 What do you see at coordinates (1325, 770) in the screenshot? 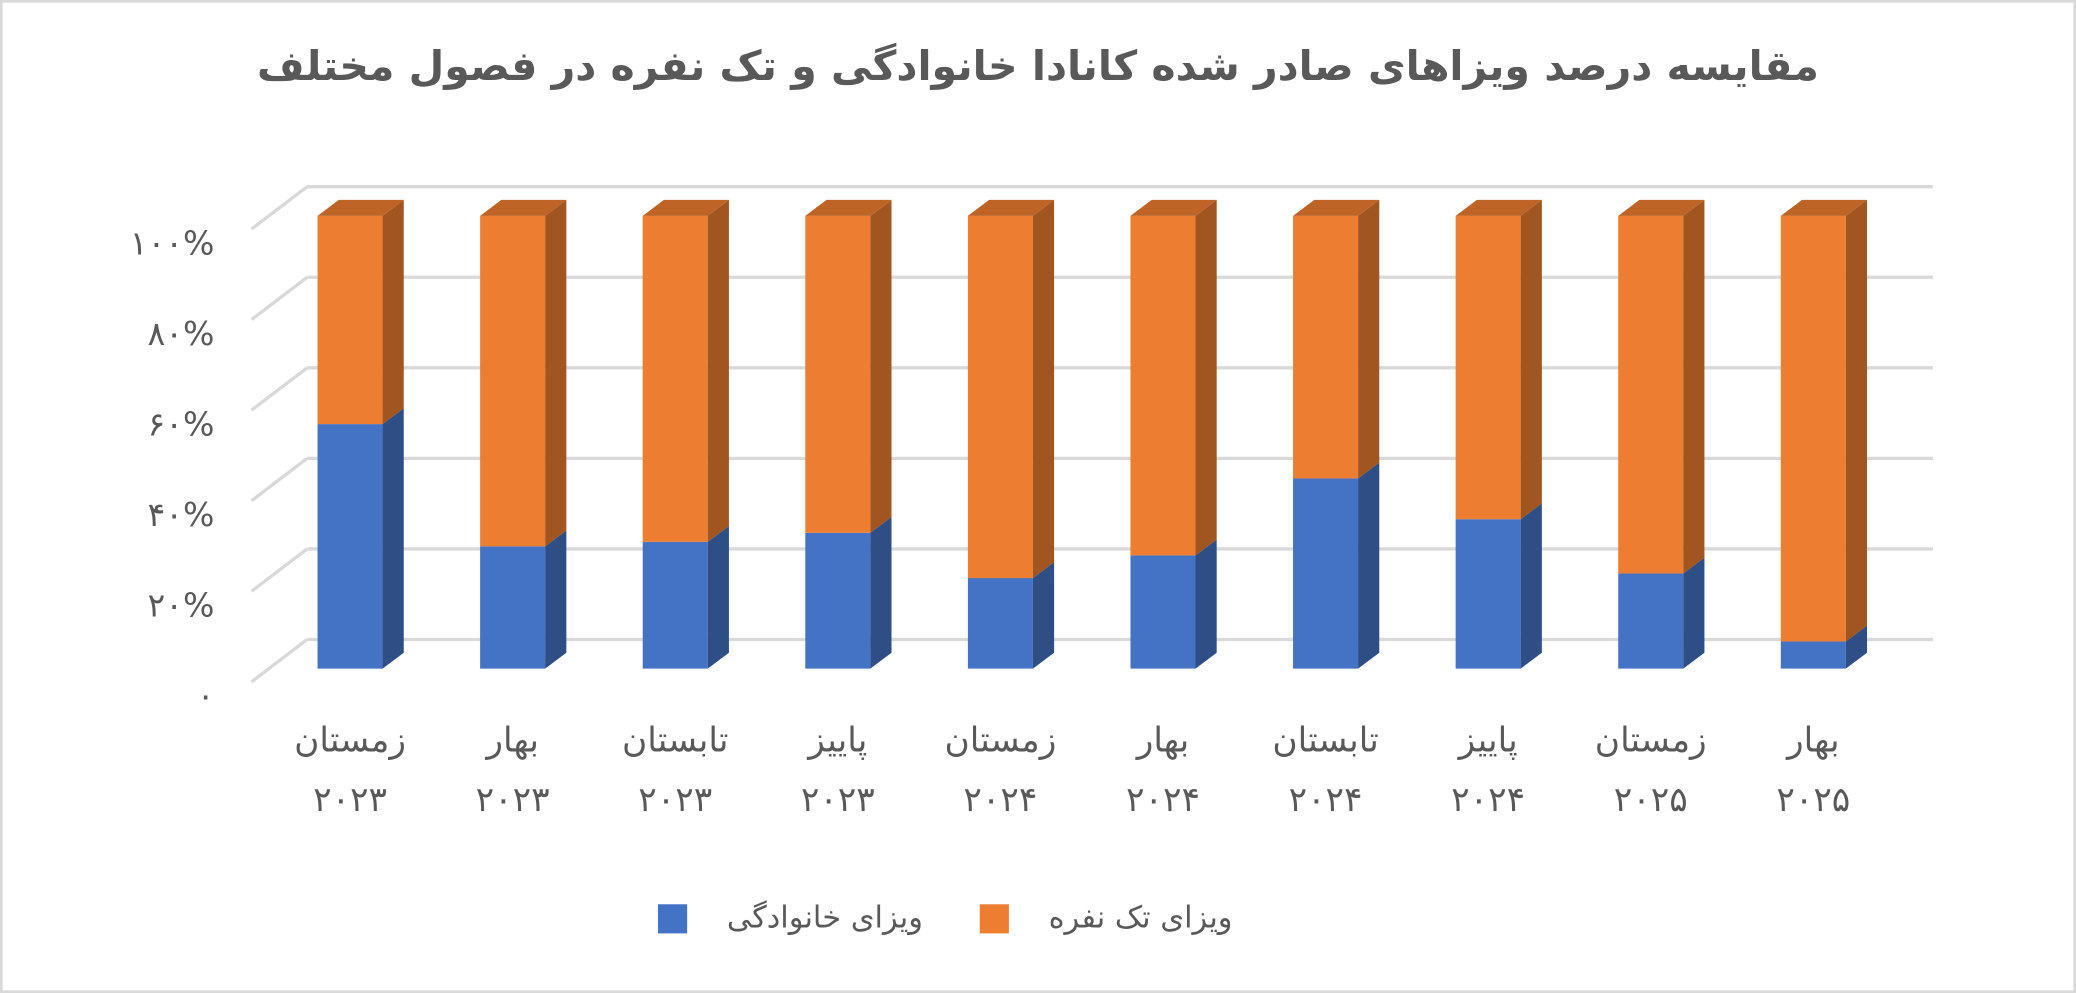
I see `x-tick-label: تابستان ۲۰۲۴` at bounding box center [1325, 770].